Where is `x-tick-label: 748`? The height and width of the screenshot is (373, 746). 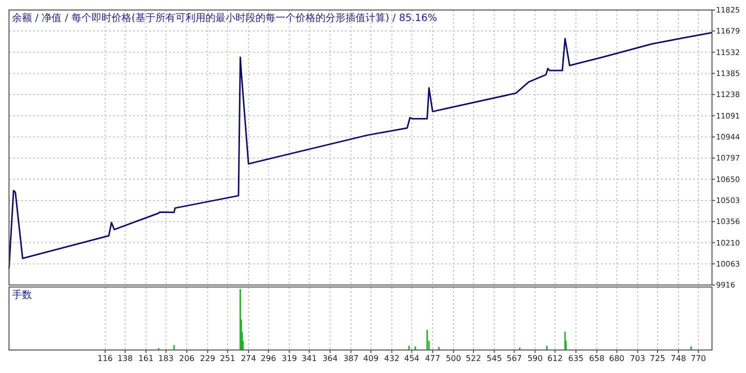 x-tick-label: 748 is located at coordinates (678, 358).